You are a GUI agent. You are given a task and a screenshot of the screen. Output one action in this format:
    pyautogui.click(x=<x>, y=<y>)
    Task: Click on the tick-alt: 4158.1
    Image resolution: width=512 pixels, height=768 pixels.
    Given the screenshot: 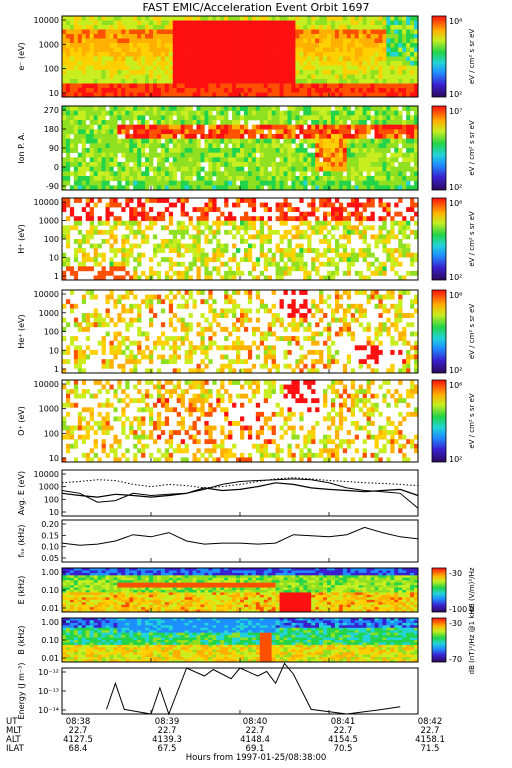 What is the action you would take?
    pyautogui.click(x=430, y=740)
    